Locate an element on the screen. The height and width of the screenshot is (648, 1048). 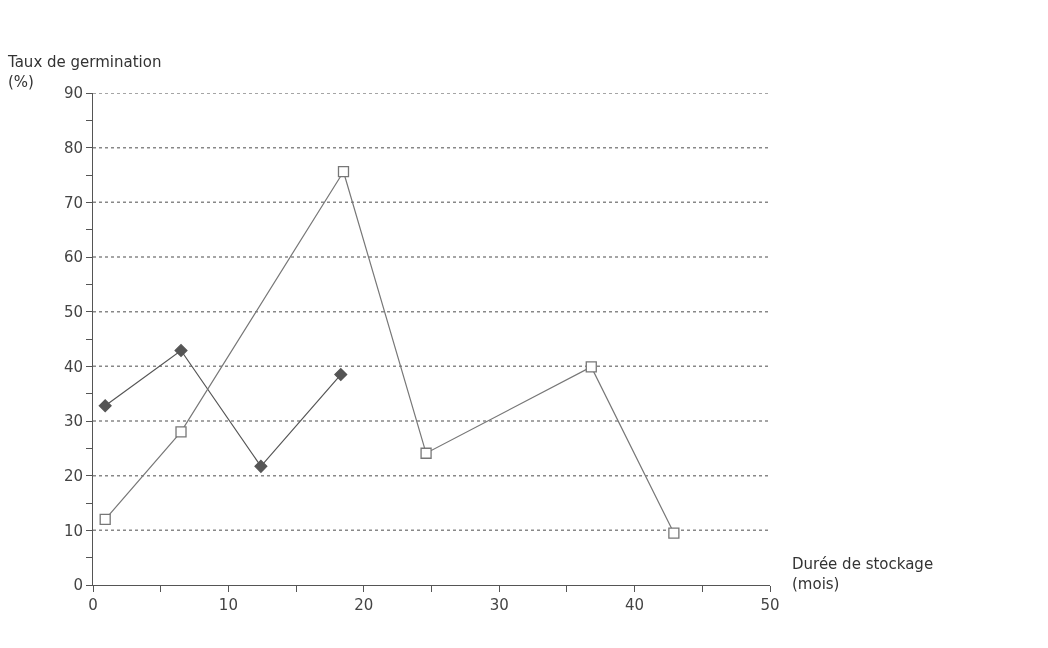
x-tick-label: 20 is located at coordinates (364, 605).